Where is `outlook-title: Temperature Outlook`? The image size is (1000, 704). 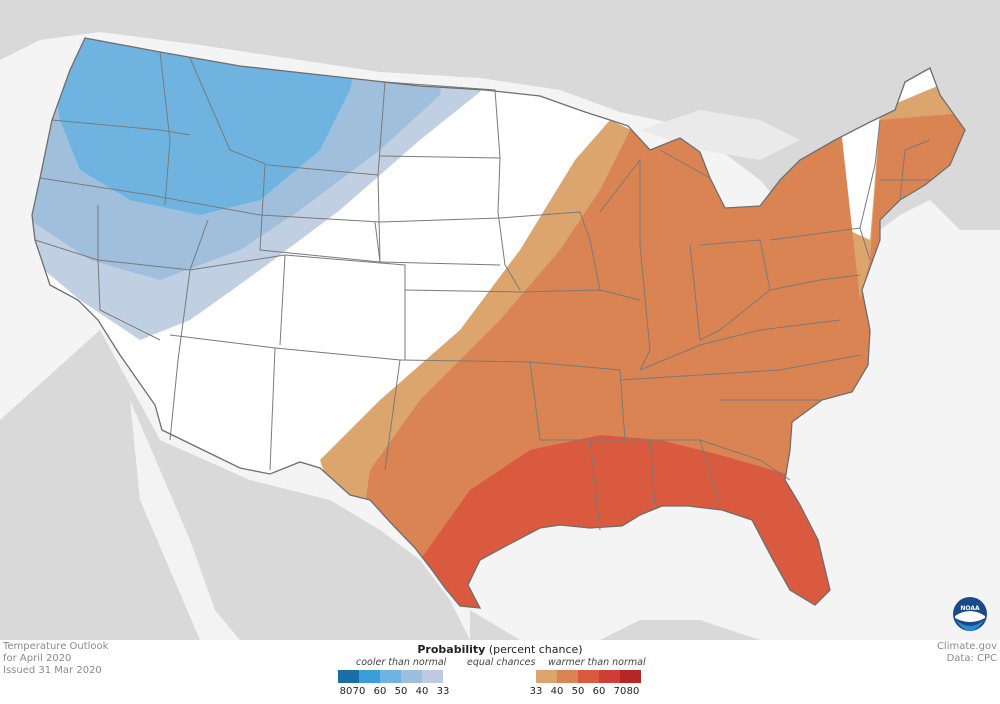
outlook-title: Temperature Outlook is located at coordinates (56, 646).